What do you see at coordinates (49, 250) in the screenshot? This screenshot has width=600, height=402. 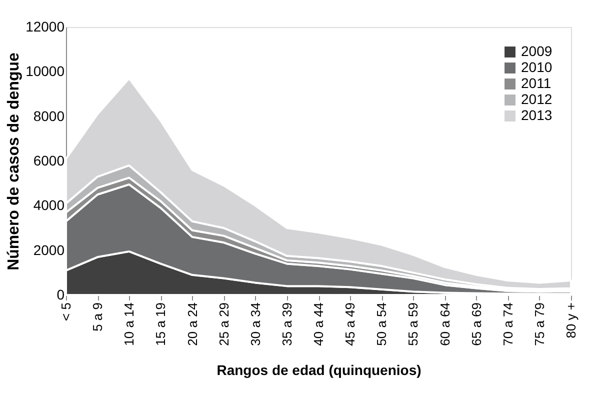 I see `y-tick-label: 2000` at bounding box center [49, 250].